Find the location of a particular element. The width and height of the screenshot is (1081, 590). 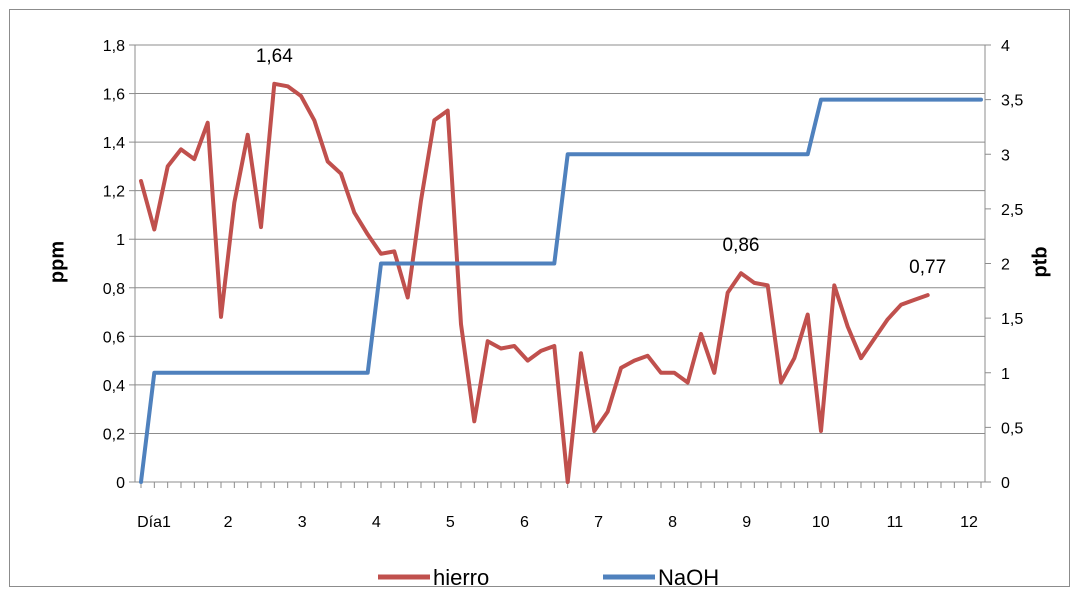

legend-label-hierro: hierro is located at coordinates (461, 577).